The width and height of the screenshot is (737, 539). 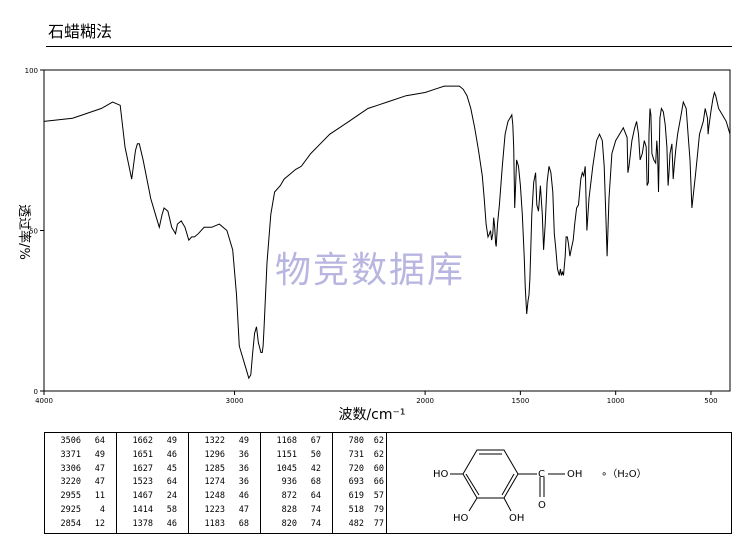 What do you see at coordinates (81, 497) in the screenshot?
I see `peak-row: 2955 11` at bounding box center [81, 497].